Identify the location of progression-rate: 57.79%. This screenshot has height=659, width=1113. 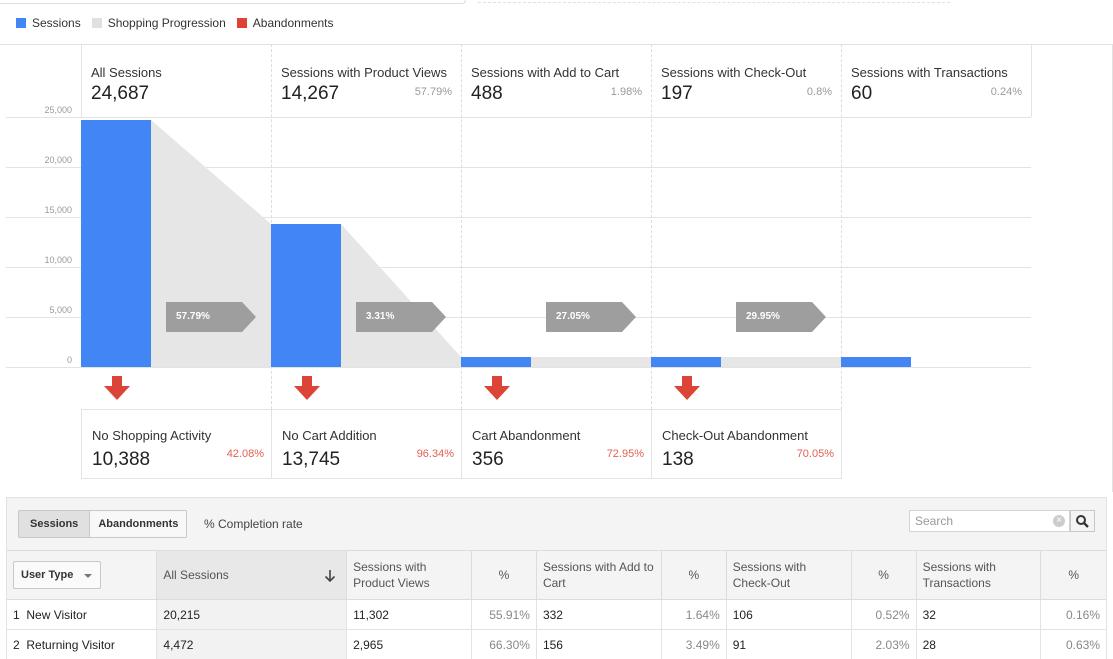
(204, 317).